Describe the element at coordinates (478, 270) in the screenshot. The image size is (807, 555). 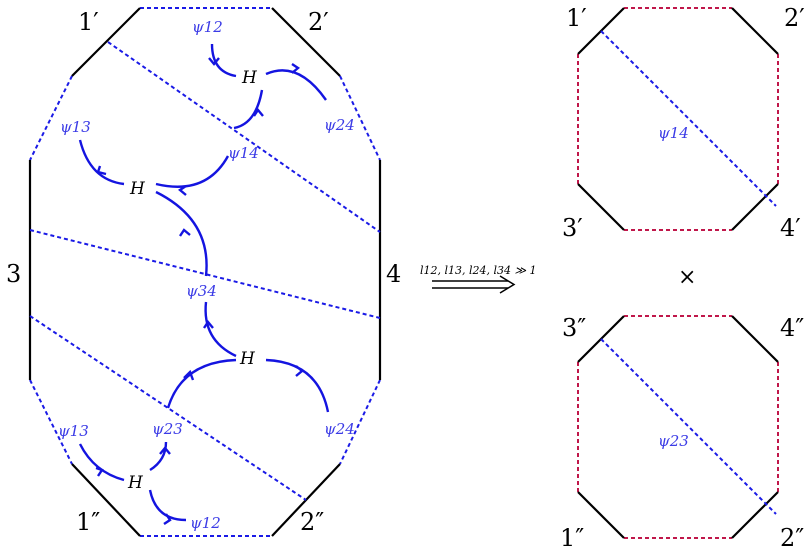
I see `limit-condition: l12, l13, l24, l34 ≫ 1` at that location.